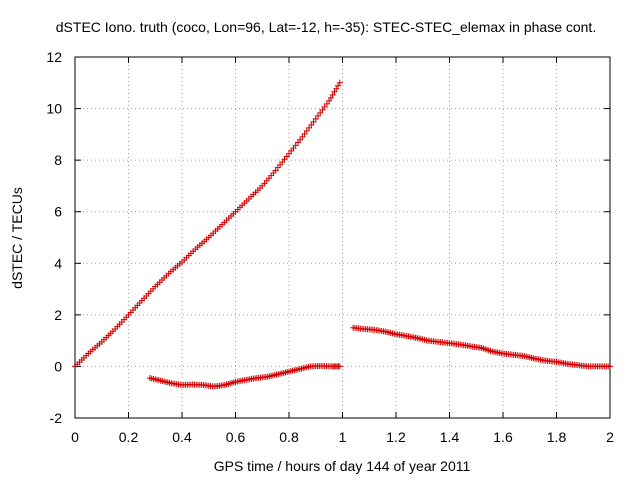 The height and width of the screenshot is (480, 640). I want to click on x-tick-label: 0.6, so click(236, 437).